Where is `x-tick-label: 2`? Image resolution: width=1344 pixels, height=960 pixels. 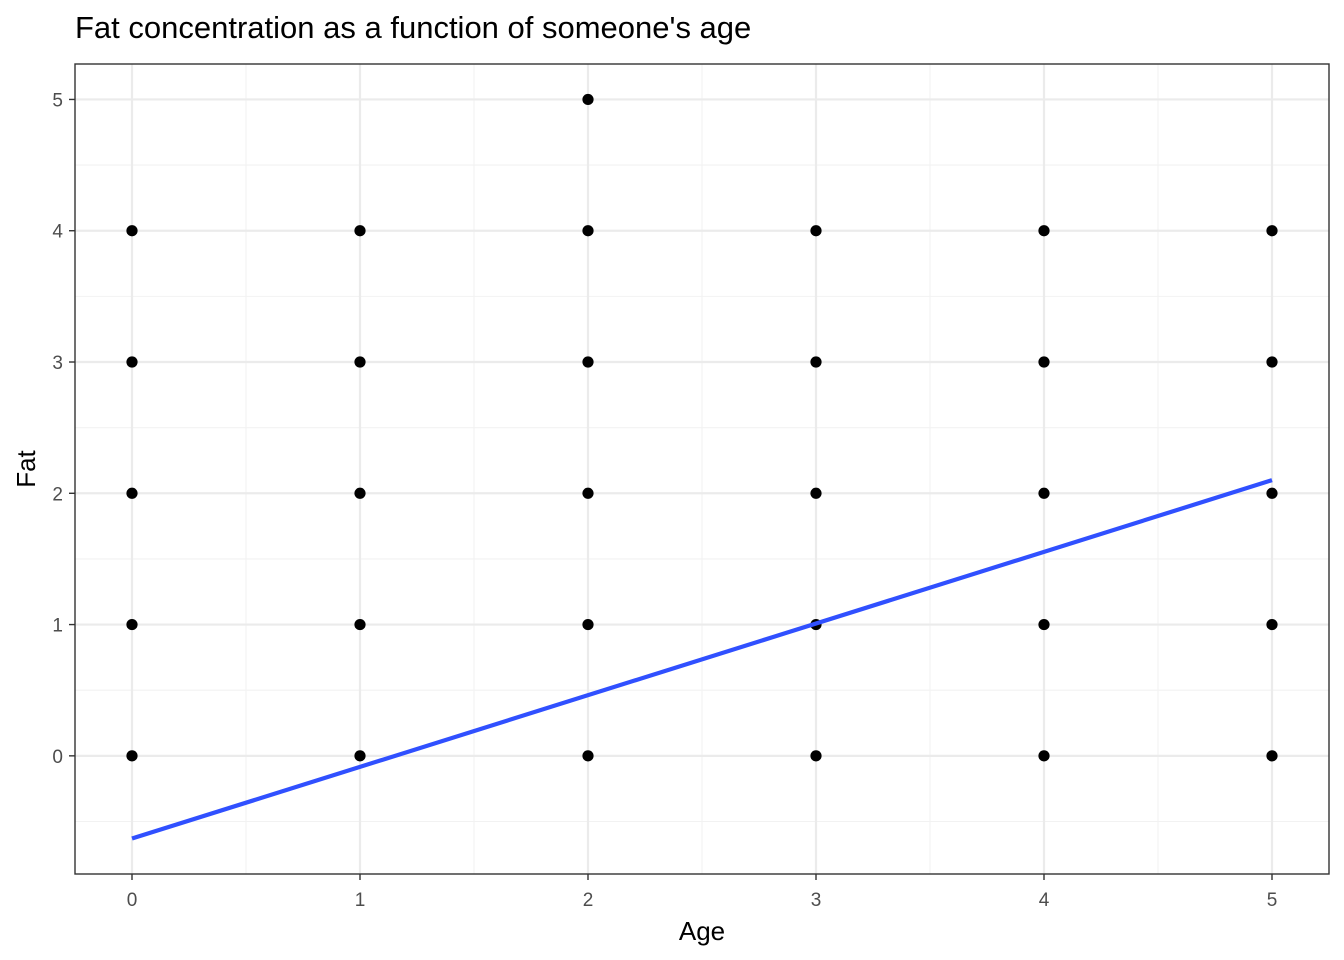 x-tick-label: 2 is located at coordinates (588, 900).